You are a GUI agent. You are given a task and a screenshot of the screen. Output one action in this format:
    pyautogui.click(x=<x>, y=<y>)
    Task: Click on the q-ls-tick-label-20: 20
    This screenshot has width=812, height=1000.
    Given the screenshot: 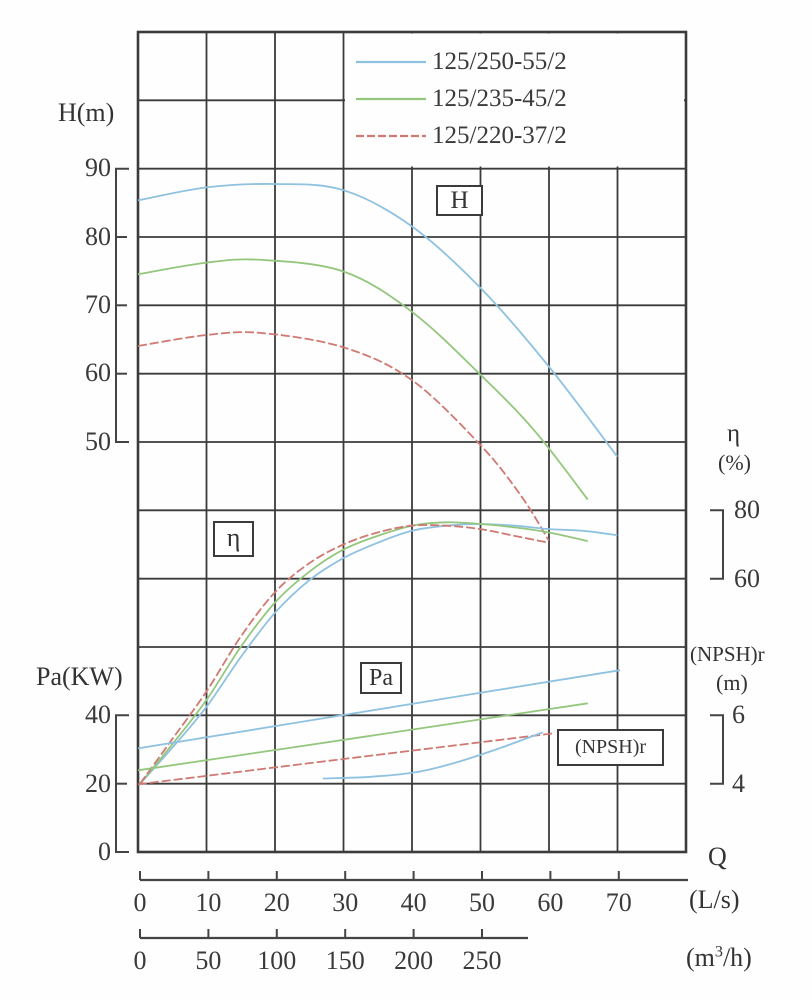 What is the action you would take?
    pyautogui.click(x=276, y=902)
    